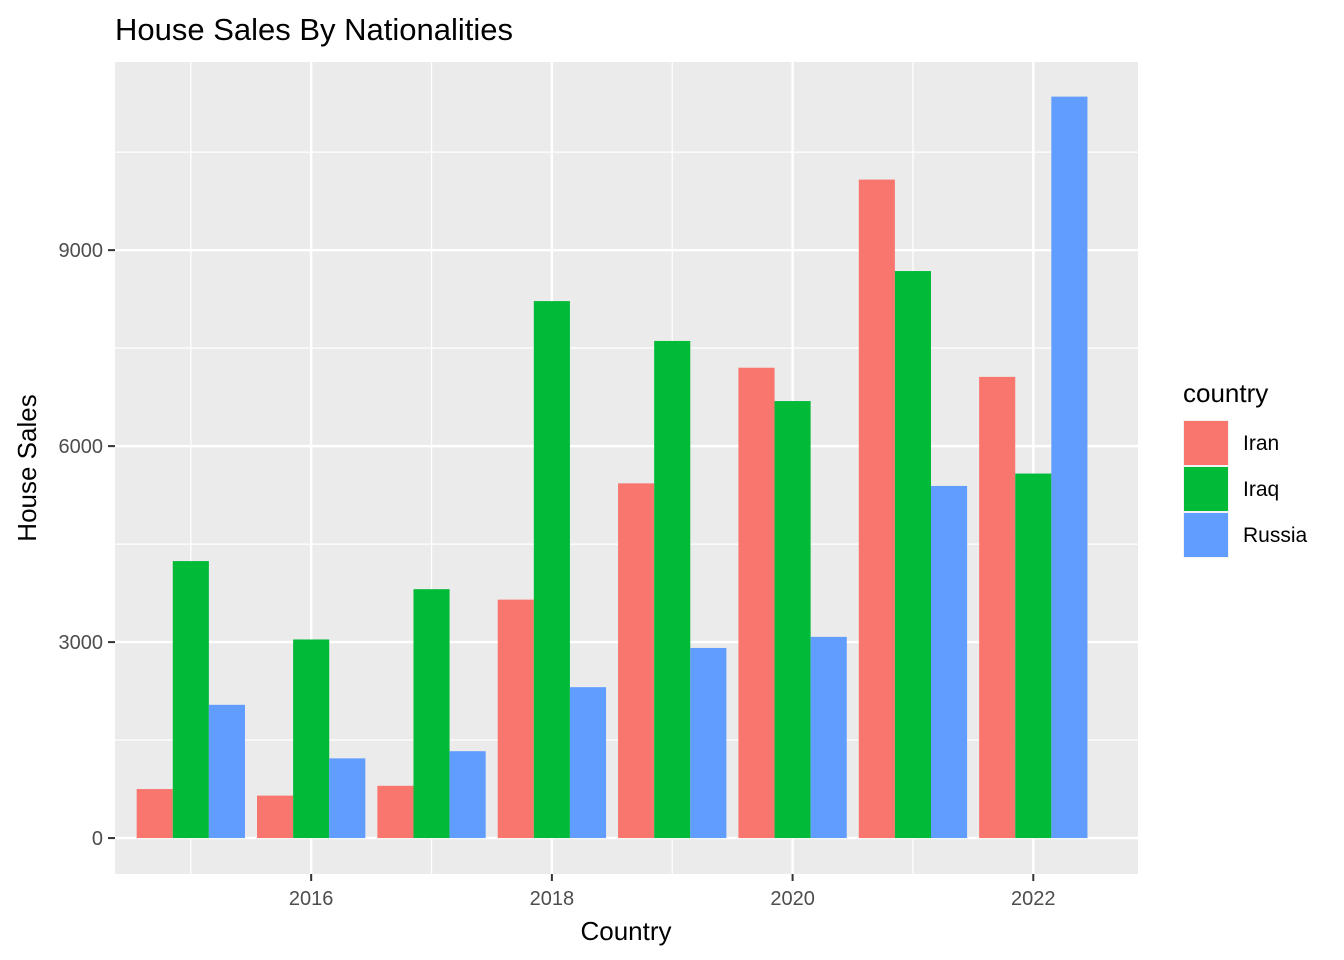  Describe the element at coordinates (1261, 489) in the screenshot. I see `legend-label-iraq: Iraq` at that location.